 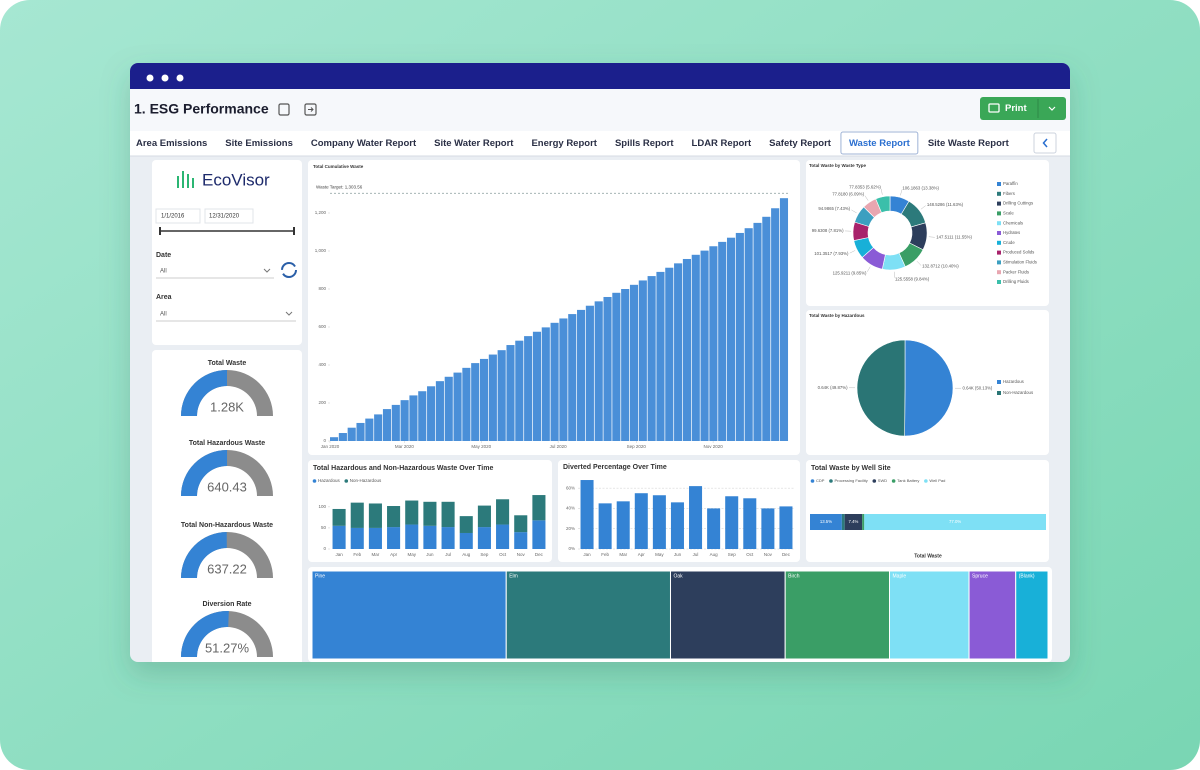 I want to click on data-label: 7.4%, so click(x=854, y=521).